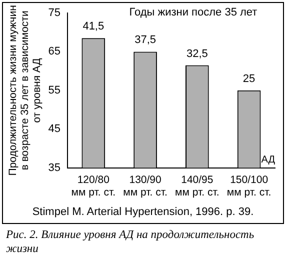 This screenshot has width=290, height=267. Describe the element at coordinates (193, 12) in the screenshot. I see `chart-title: Годы жизни после 35 лет` at that location.